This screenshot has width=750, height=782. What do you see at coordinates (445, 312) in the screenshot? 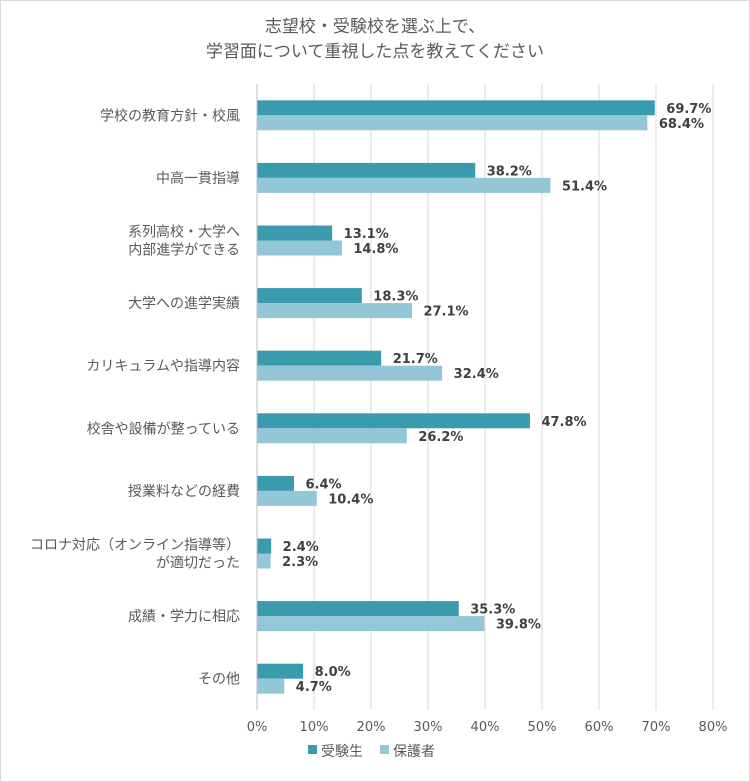
I see `data-label-parent-4: 27.1%` at bounding box center [445, 312].